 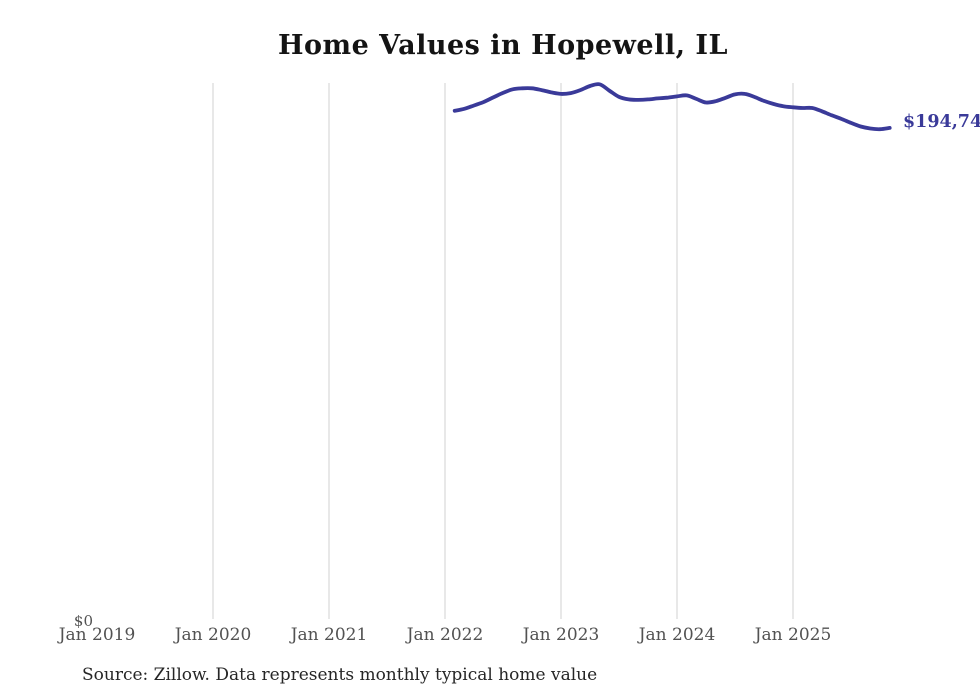 What do you see at coordinates (561, 635) in the screenshot?
I see `x-tick-label: Jan 2023` at bounding box center [561, 635].